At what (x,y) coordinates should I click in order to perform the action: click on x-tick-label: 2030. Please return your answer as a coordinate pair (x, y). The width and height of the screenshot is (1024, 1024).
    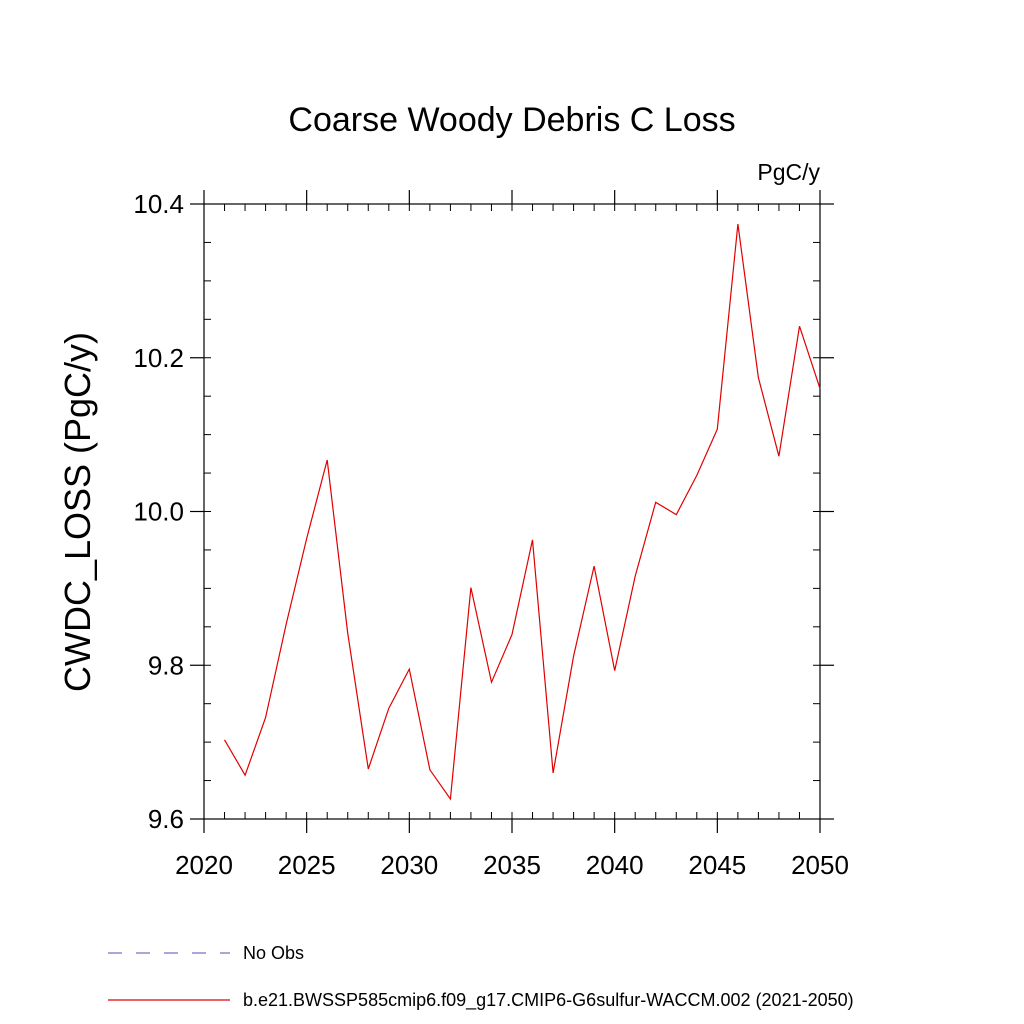
    Looking at the image, I should click on (409, 865).